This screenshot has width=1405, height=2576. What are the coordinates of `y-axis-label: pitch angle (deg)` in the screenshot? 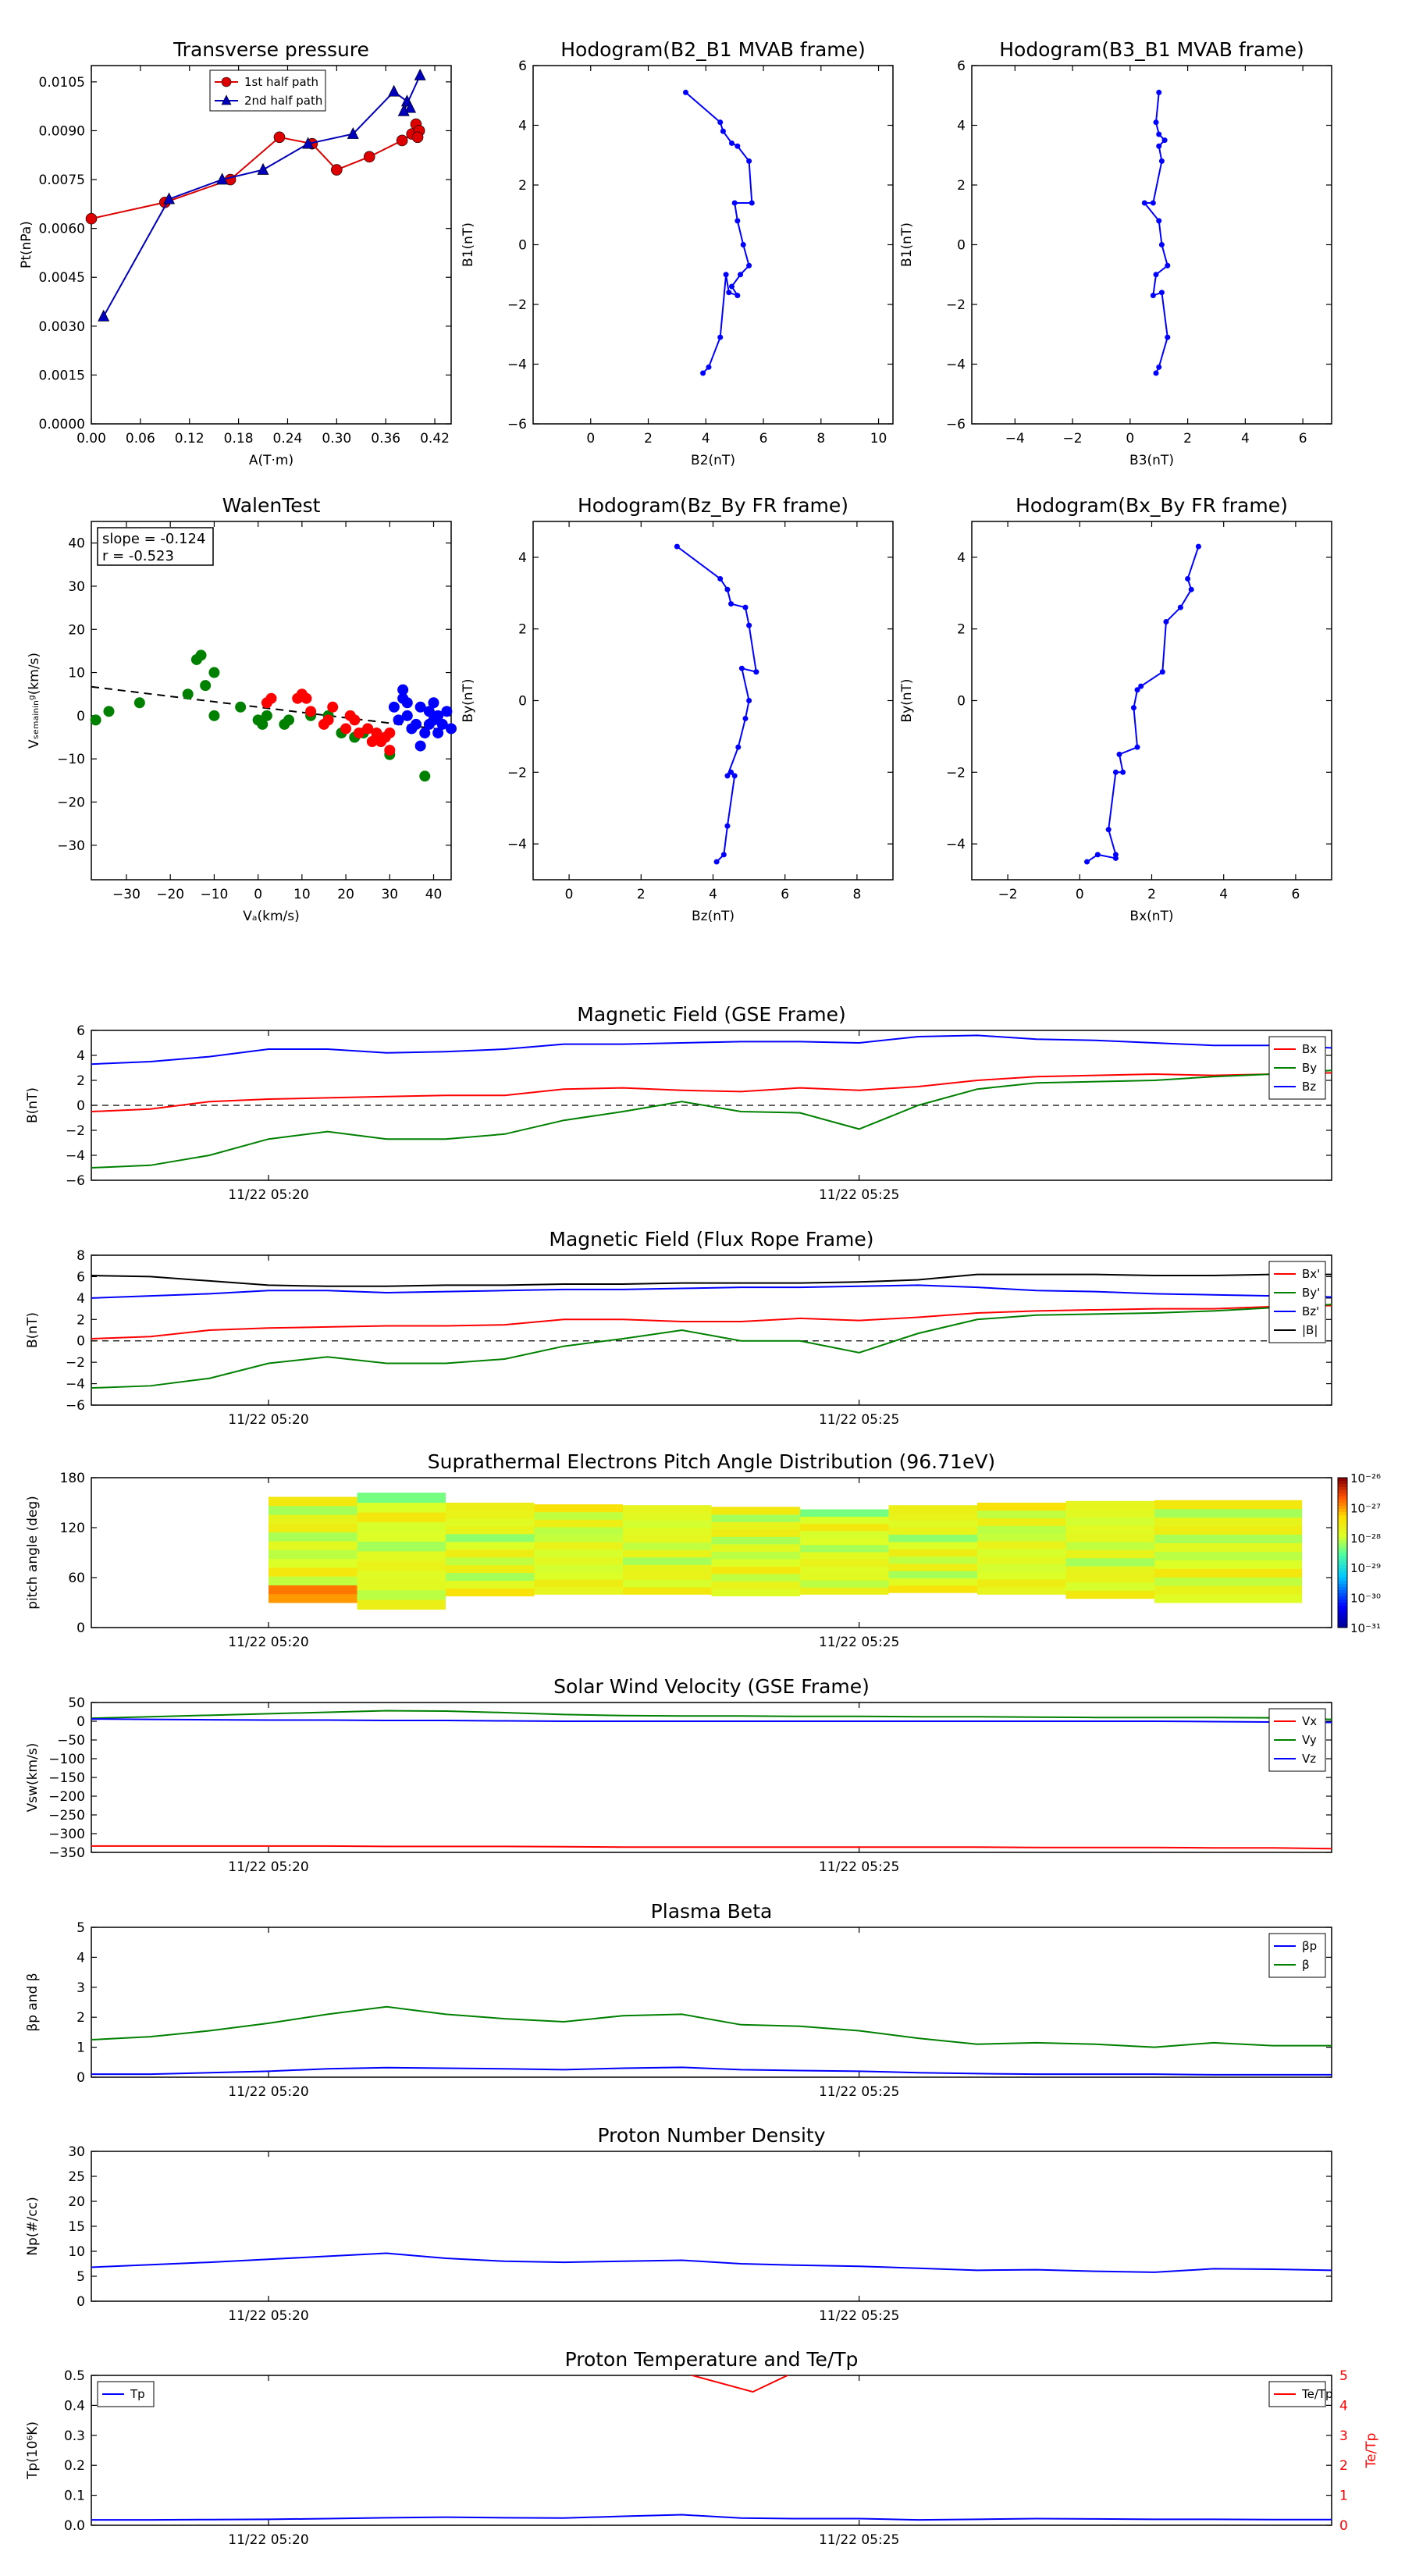 It's located at (33, 1553).